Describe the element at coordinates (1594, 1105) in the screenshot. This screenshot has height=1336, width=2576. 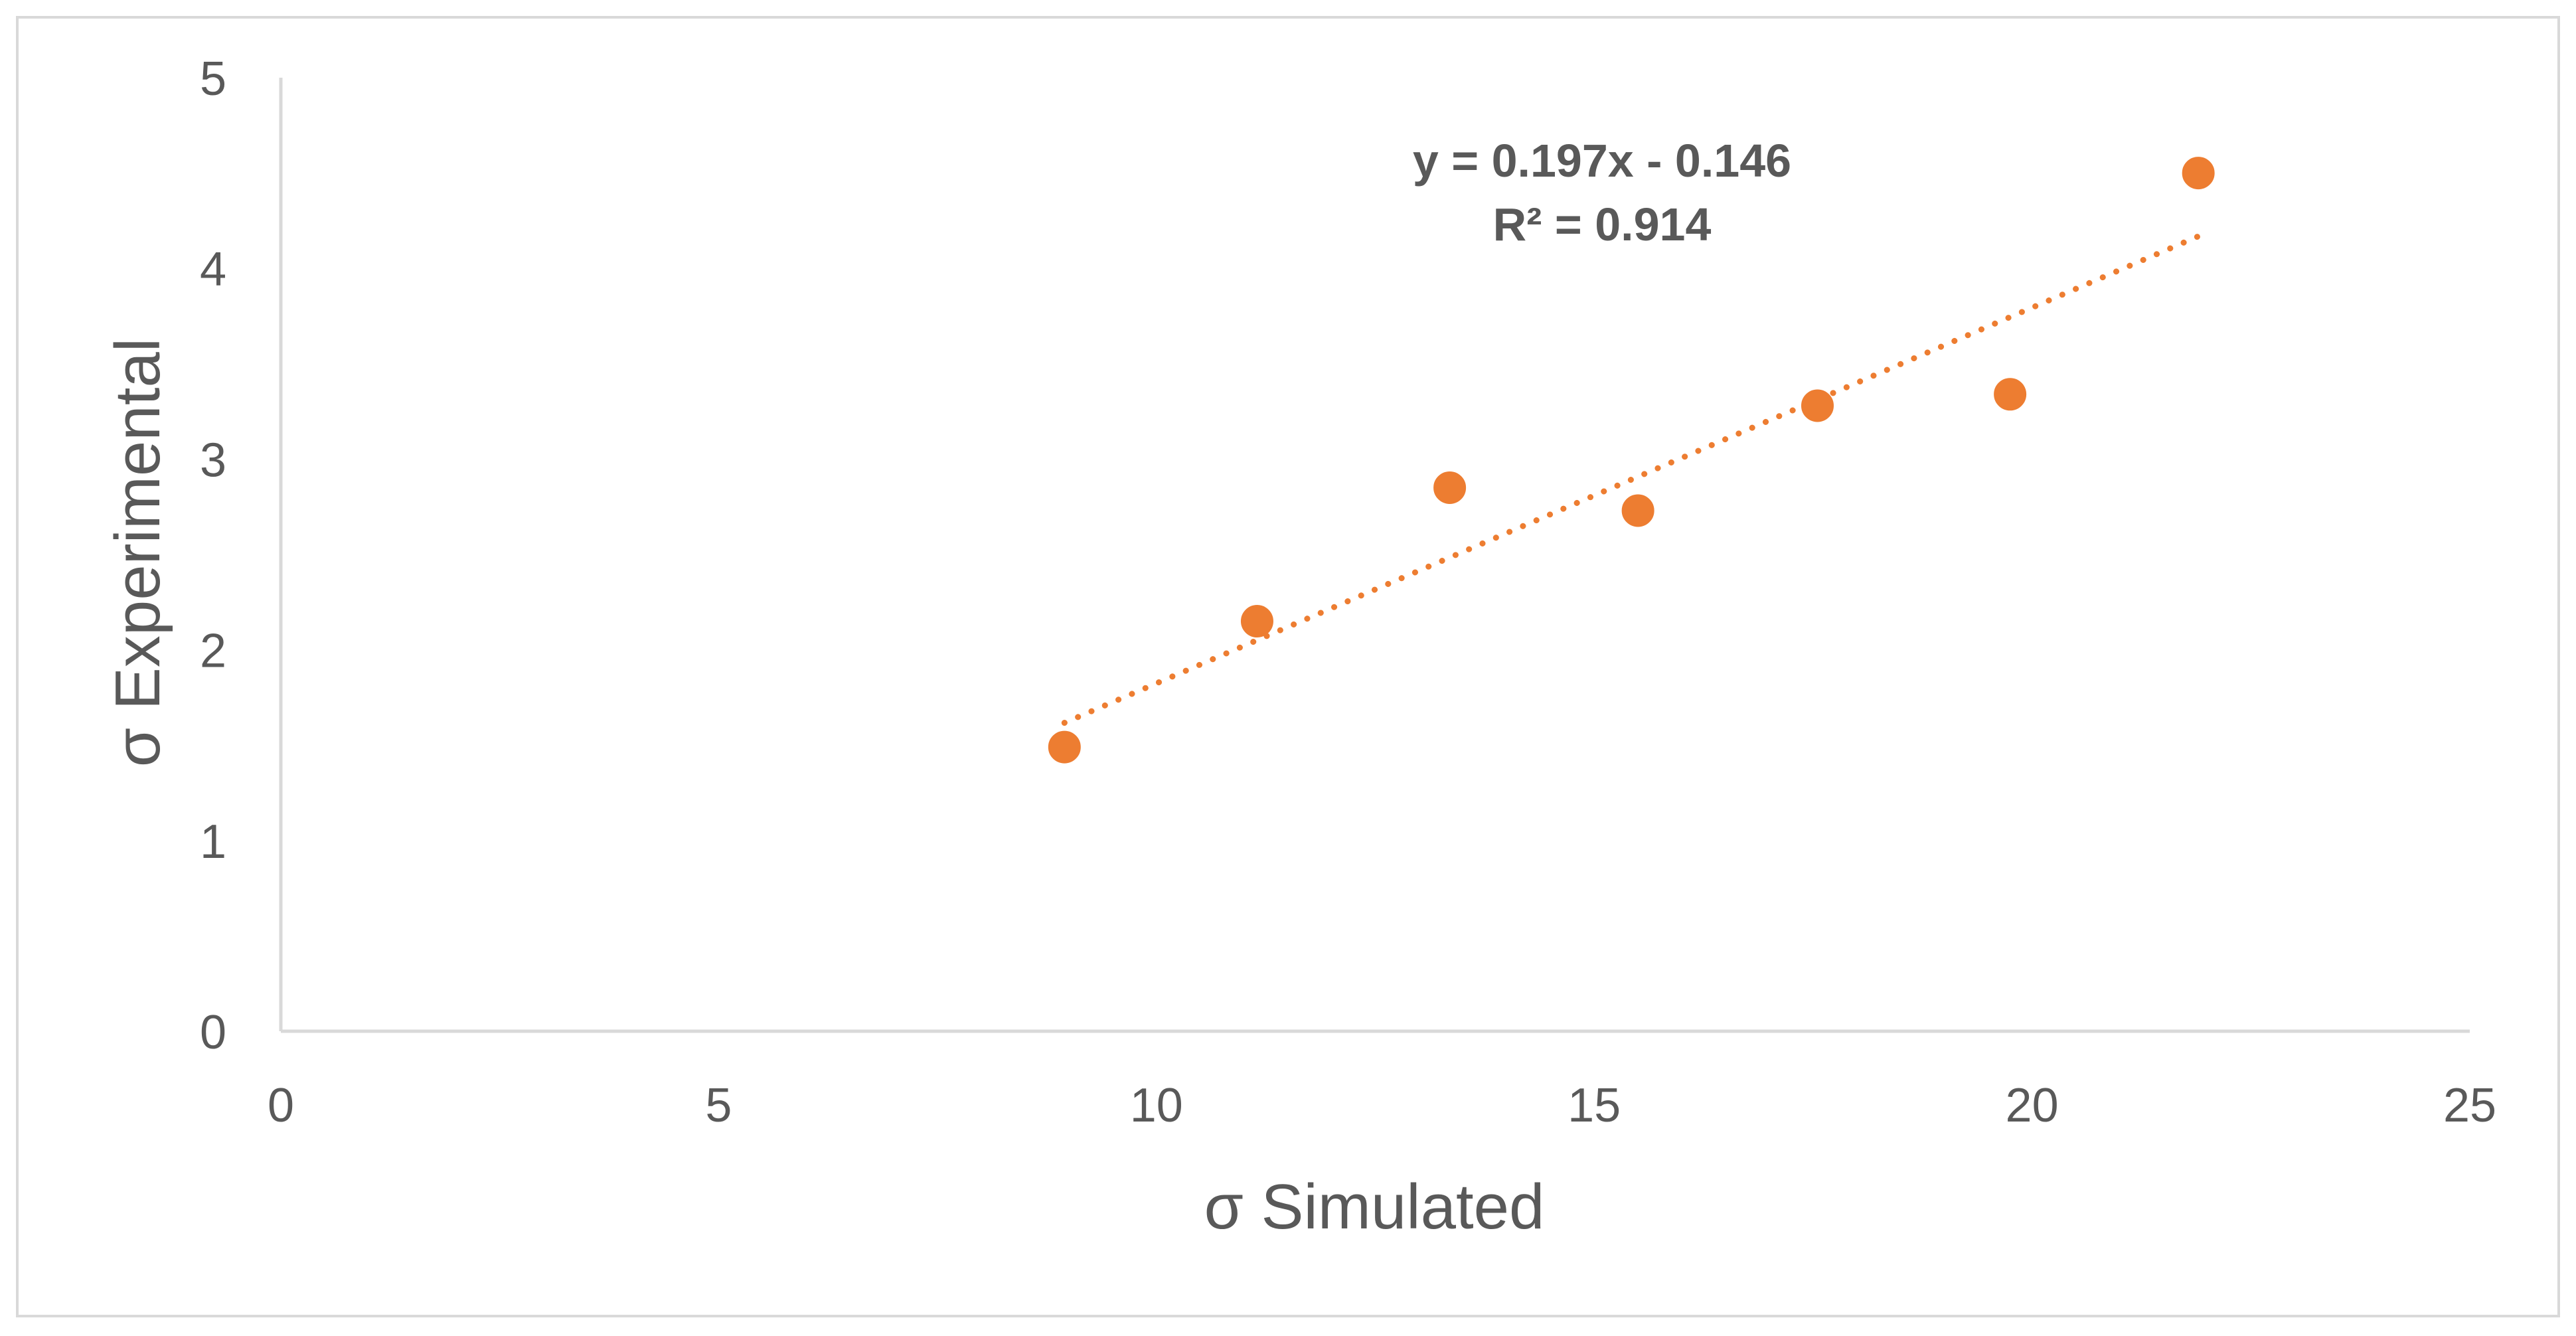
I see `x-tick-label: 15` at that location.